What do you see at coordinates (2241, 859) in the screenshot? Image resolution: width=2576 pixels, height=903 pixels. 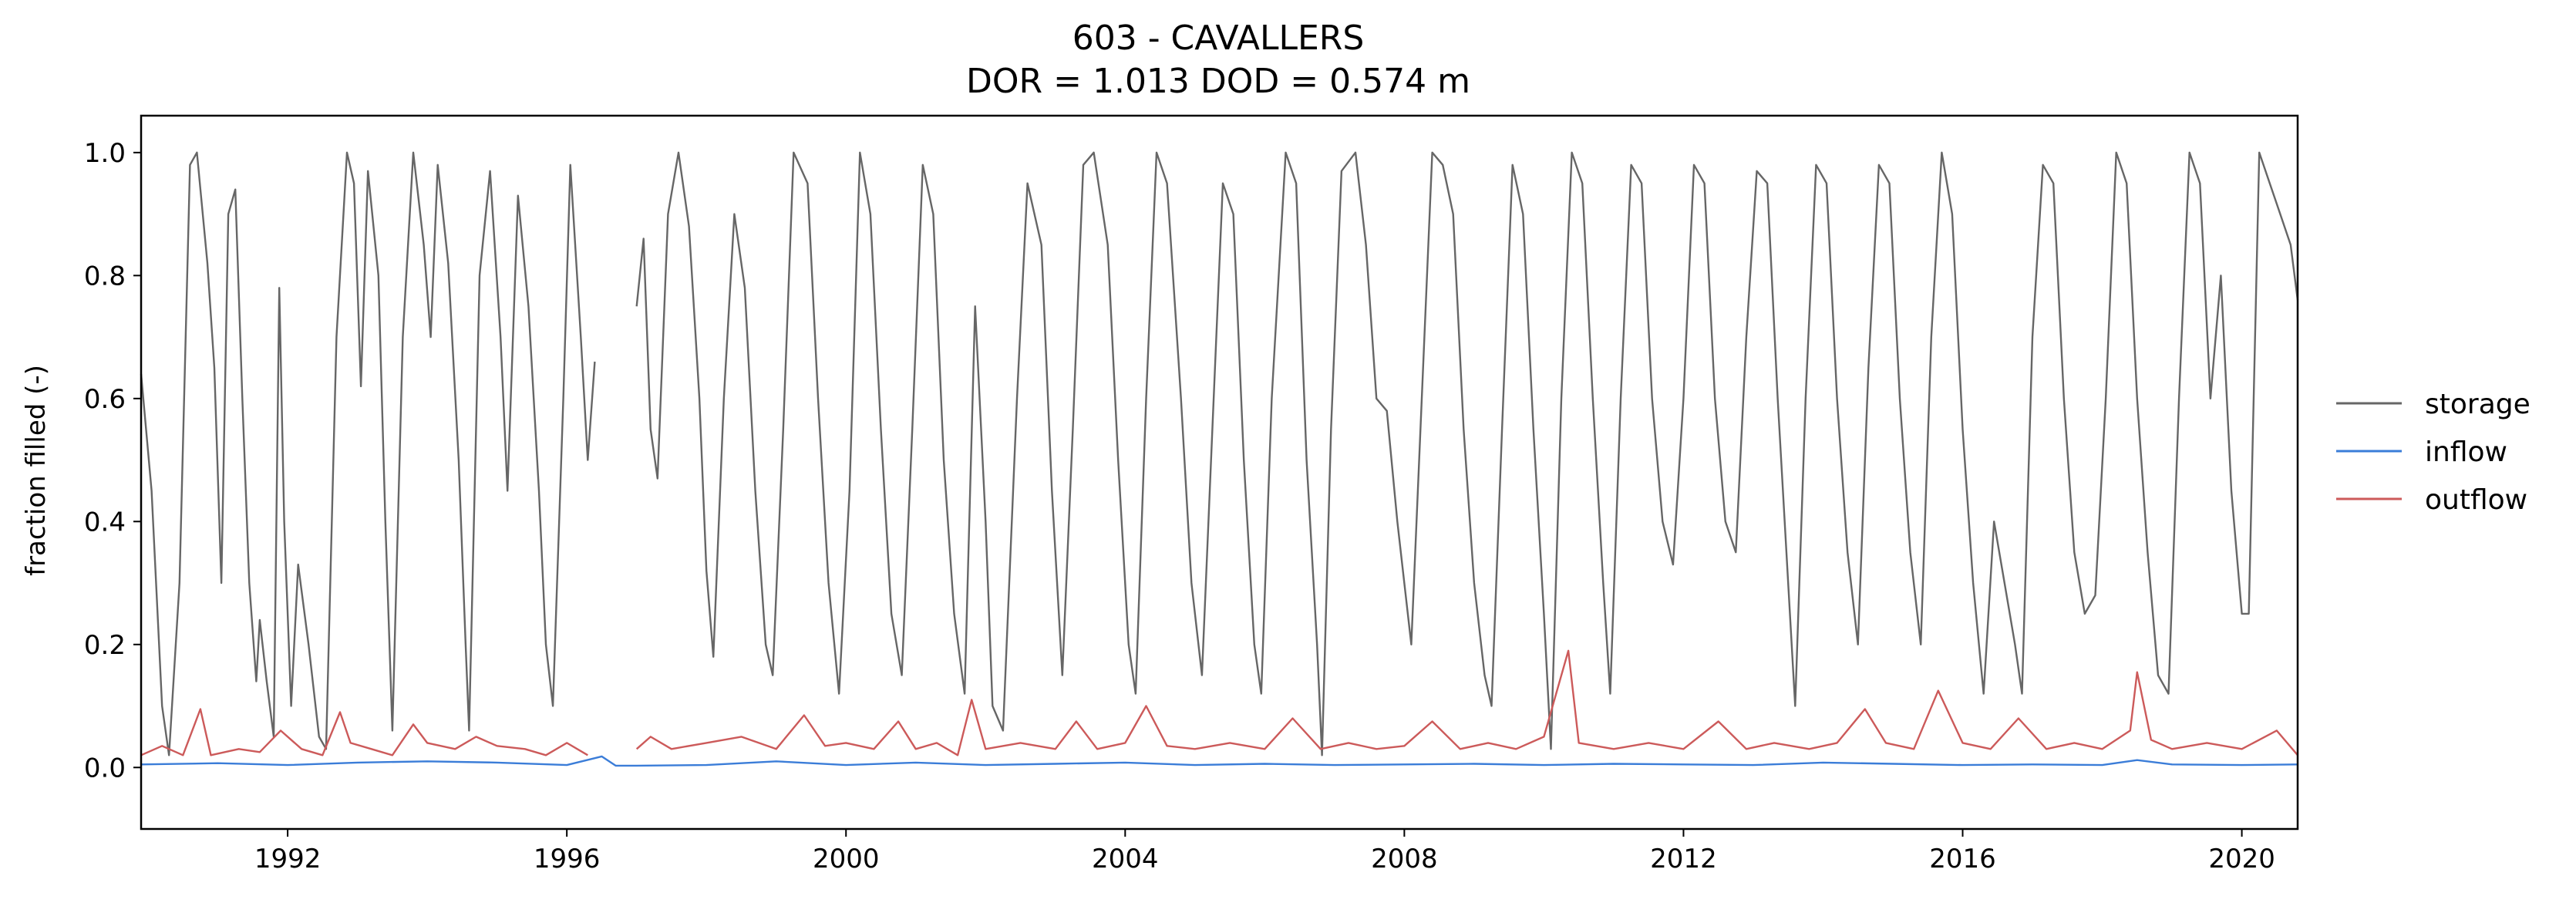 I see `x-tick-label-2020: 2020` at bounding box center [2241, 859].